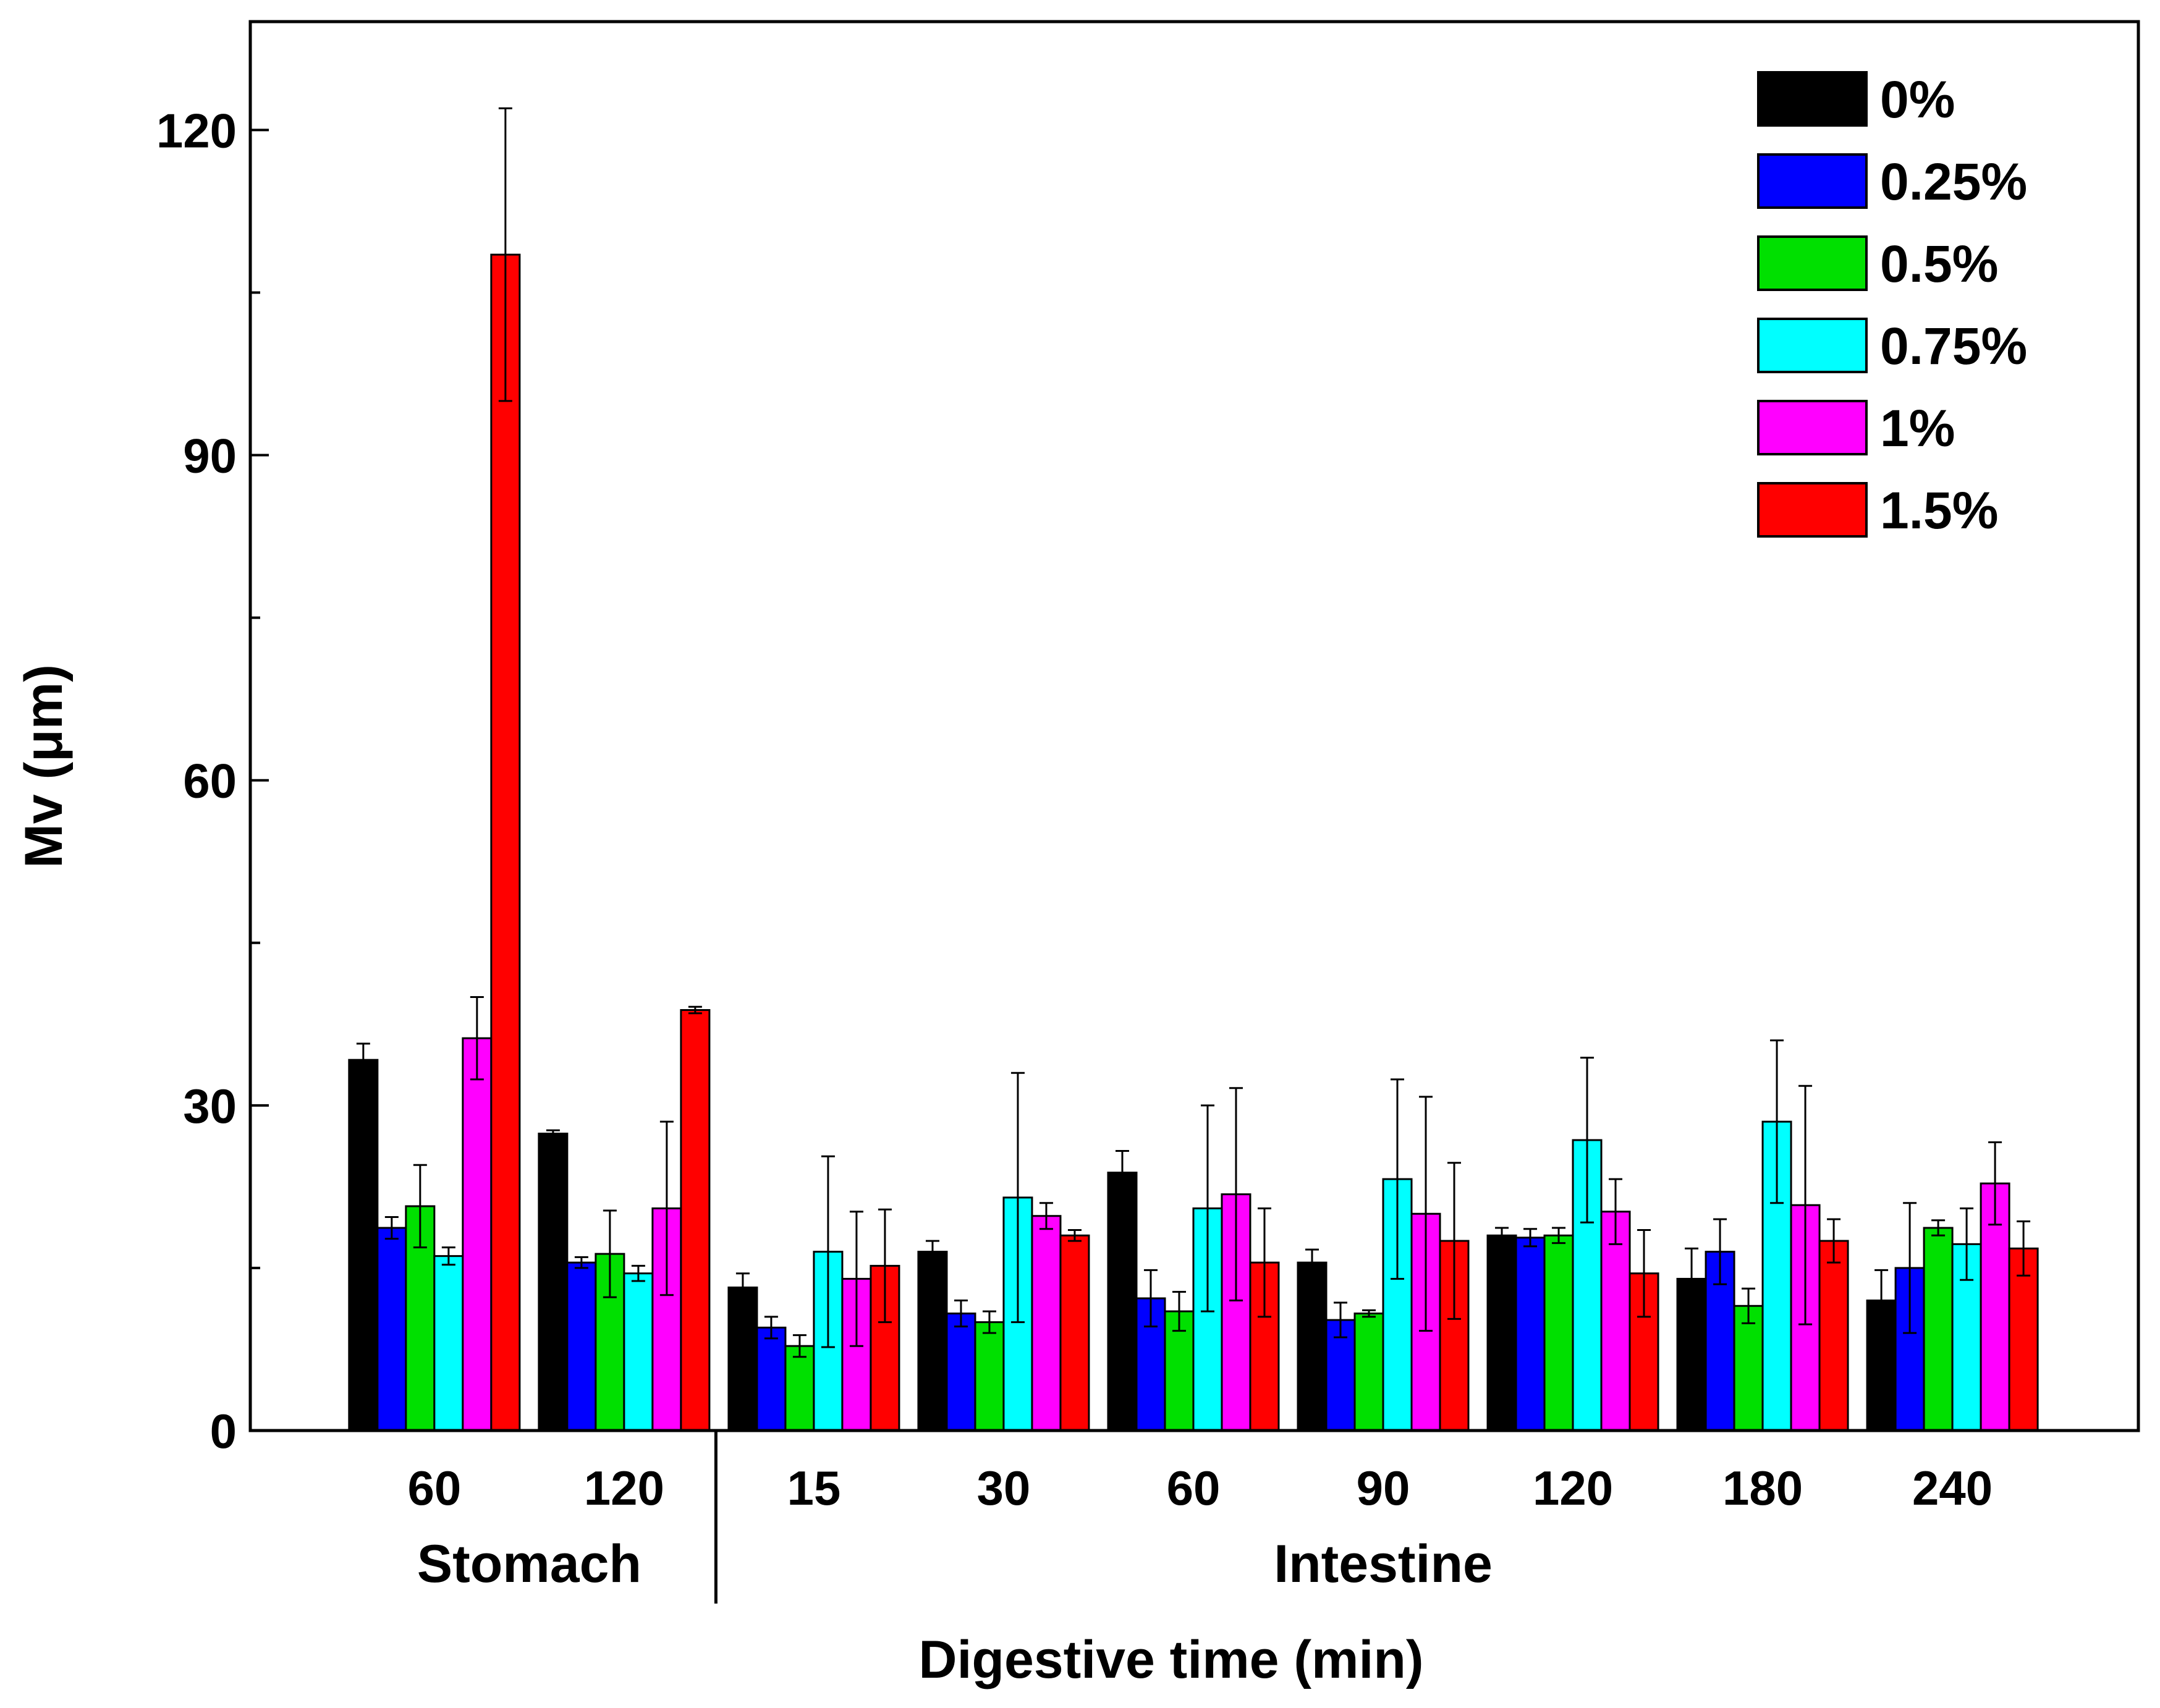 The image size is (2160, 1708). Describe the element at coordinates (1171, 1659) in the screenshot. I see `x-axis-label: Digestive time (min)` at that location.